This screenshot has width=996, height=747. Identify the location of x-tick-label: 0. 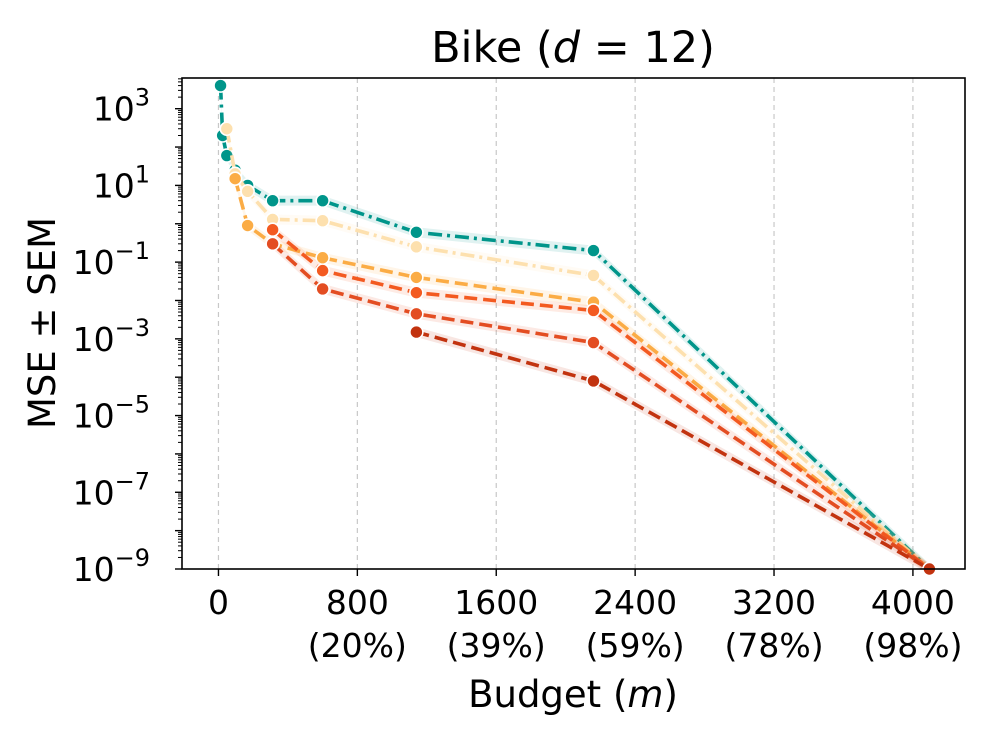
(218, 602).